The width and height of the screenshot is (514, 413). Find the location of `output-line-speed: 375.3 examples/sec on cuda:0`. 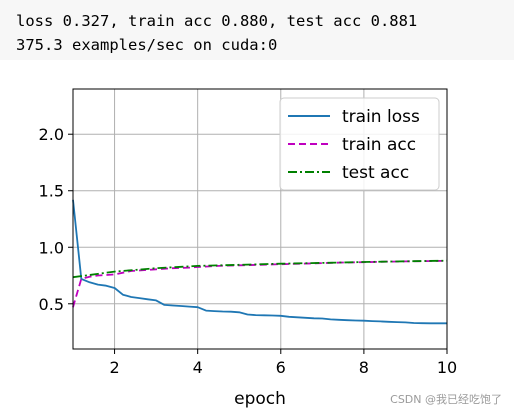

output-line-speed: 375.3 examples/sec on cuda:0 is located at coordinates (147, 45).